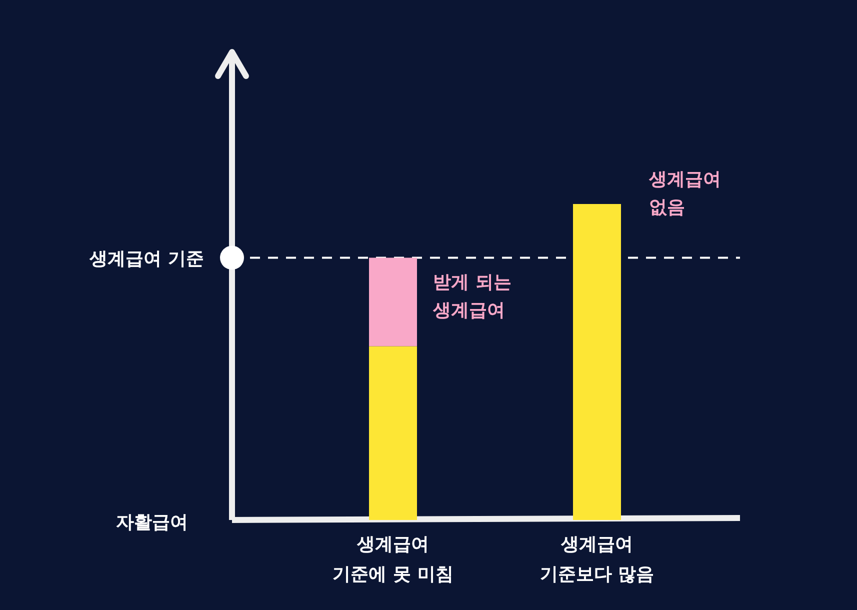  Describe the element at coordinates (393, 559) in the screenshot. I see `x-tick-label: 생계급여 기준에 못 미침` at that location.